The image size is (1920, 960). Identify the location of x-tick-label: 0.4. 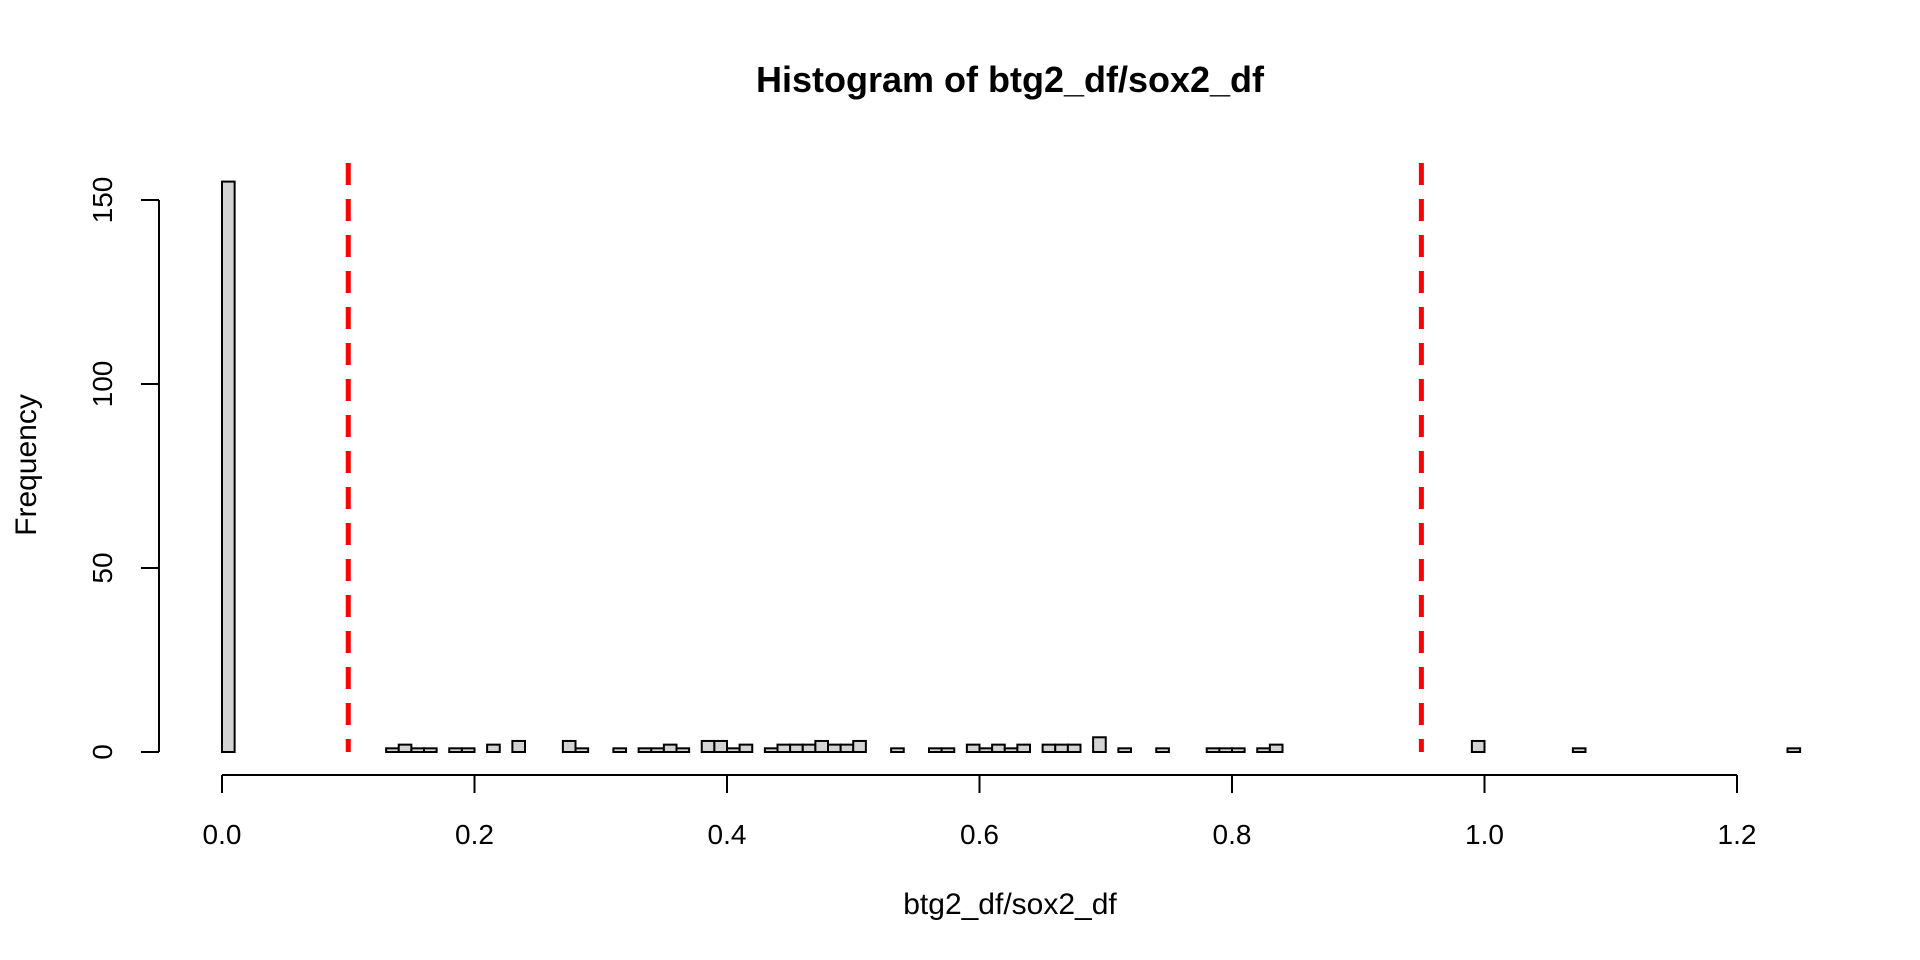
(727, 834).